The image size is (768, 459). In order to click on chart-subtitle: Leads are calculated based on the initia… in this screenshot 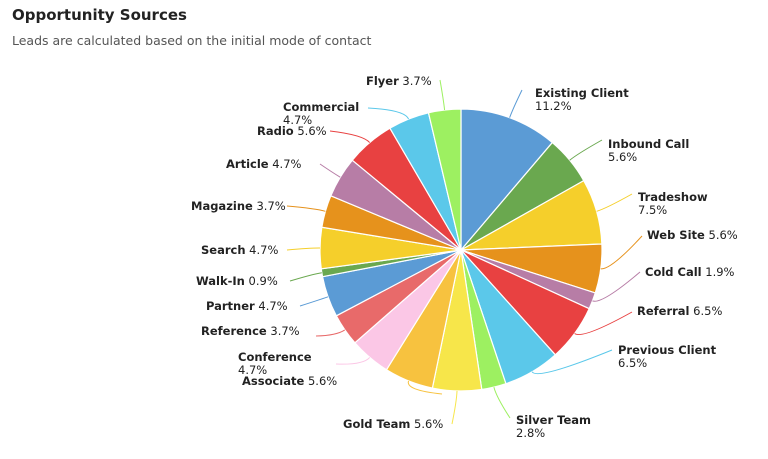, I will do `click(192, 40)`.